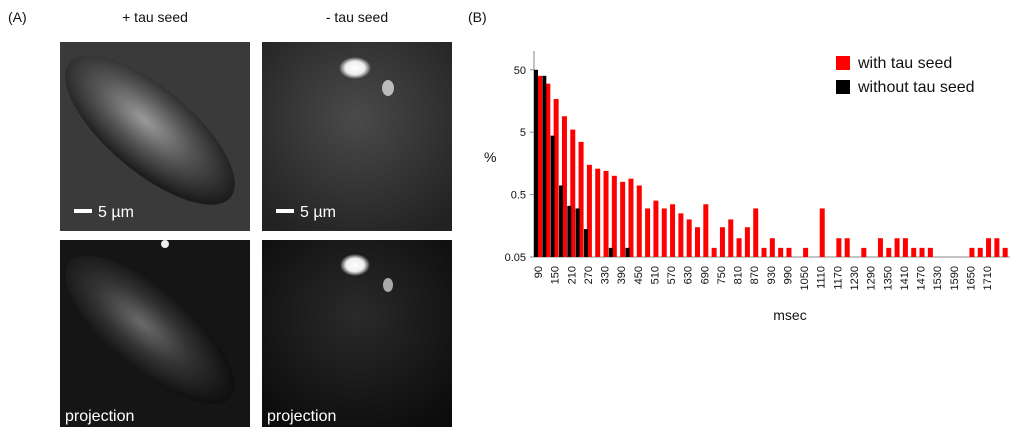  What do you see at coordinates (523, 133) in the screenshot?
I see `y-tick-label: 5` at bounding box center [523, 133].